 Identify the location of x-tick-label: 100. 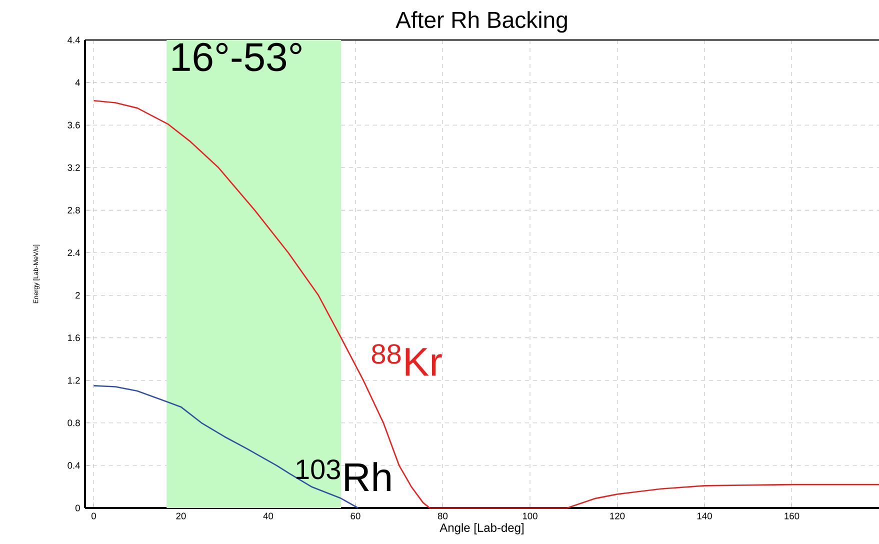
(530, 516).